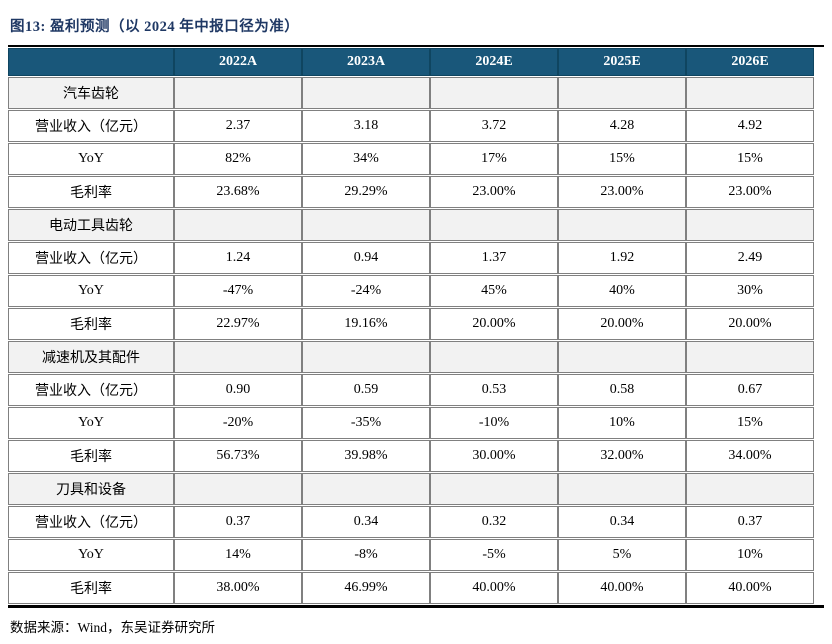  What do you see at coordinates (494, 423) in the screenshot?
I see `value-cell: -10%` at bounding box center [494, 423].